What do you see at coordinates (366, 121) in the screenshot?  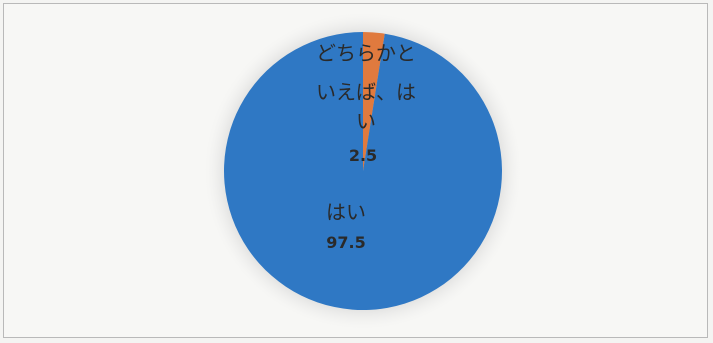 I see `slice-label-yes-somewhat-line3: い` at bounding box center [366, 121].